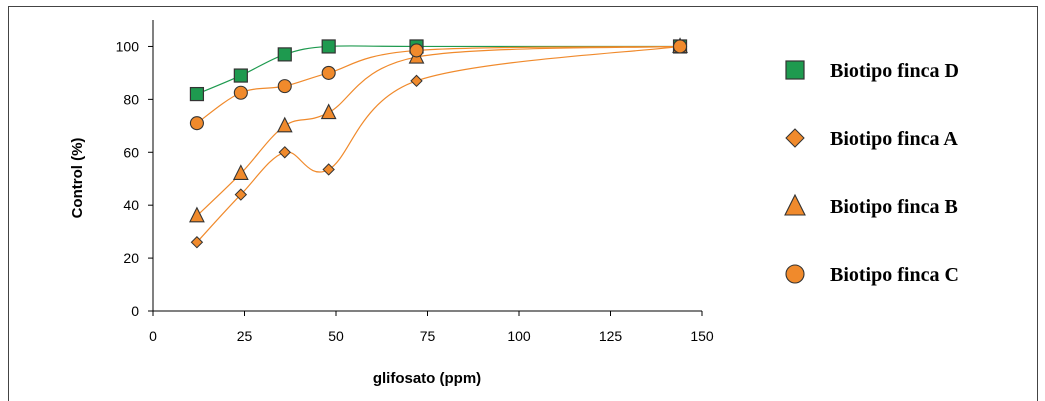  I want to click on y-tick-label: 100, so click(128, 46).